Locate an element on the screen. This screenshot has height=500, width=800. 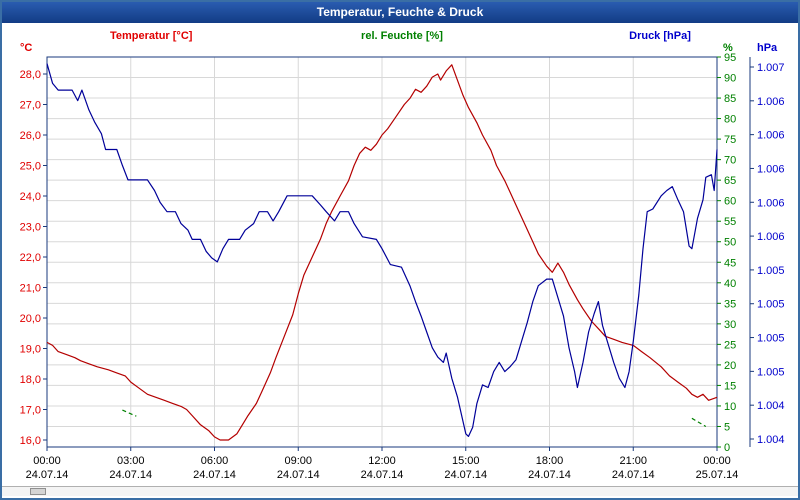
horizontal-scrollbar is located at coordinates (400, 491).